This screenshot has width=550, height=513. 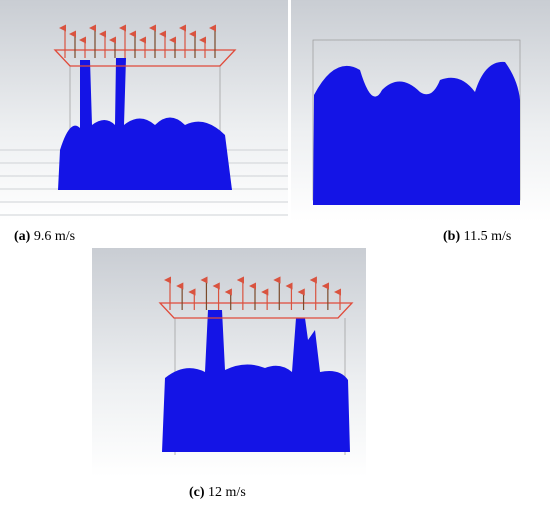 I want to click on panel-caption: 9.6 m/s, so click(x=54, y=236).